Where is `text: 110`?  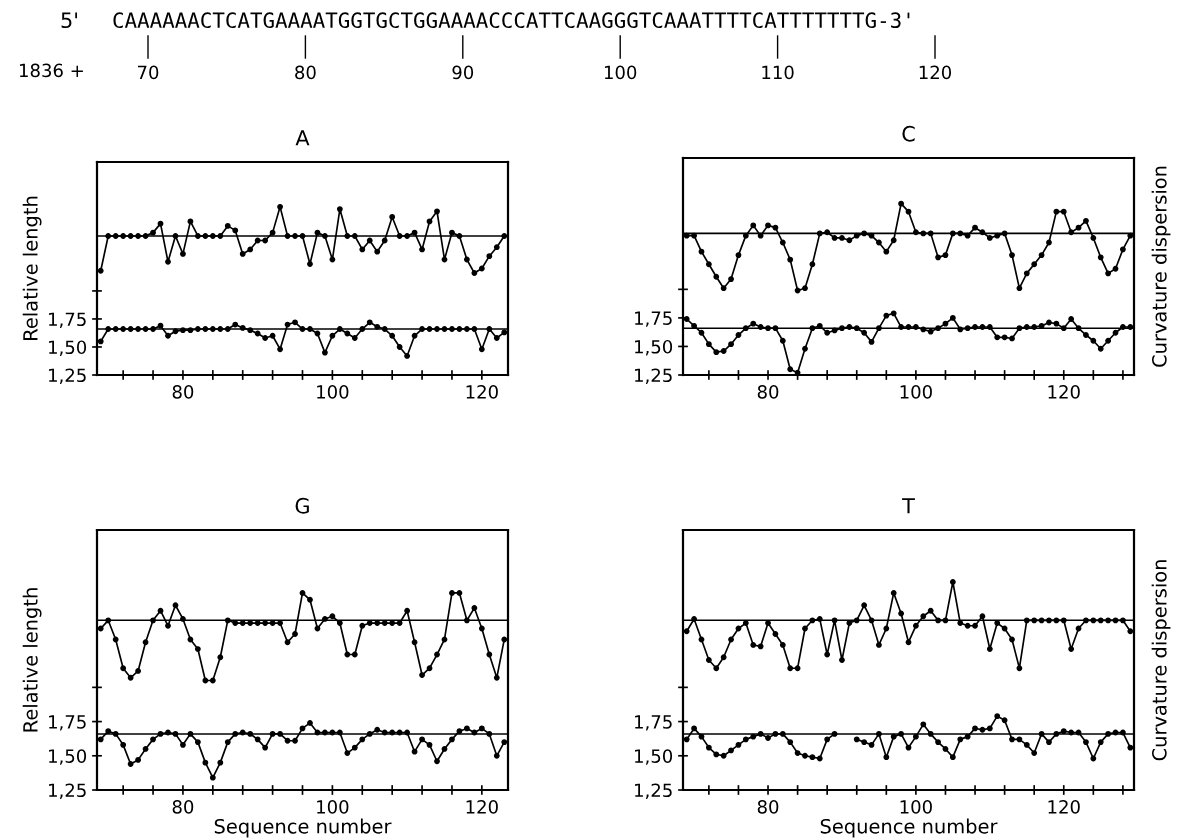
text: 110 is located at coordinates (778, 72).